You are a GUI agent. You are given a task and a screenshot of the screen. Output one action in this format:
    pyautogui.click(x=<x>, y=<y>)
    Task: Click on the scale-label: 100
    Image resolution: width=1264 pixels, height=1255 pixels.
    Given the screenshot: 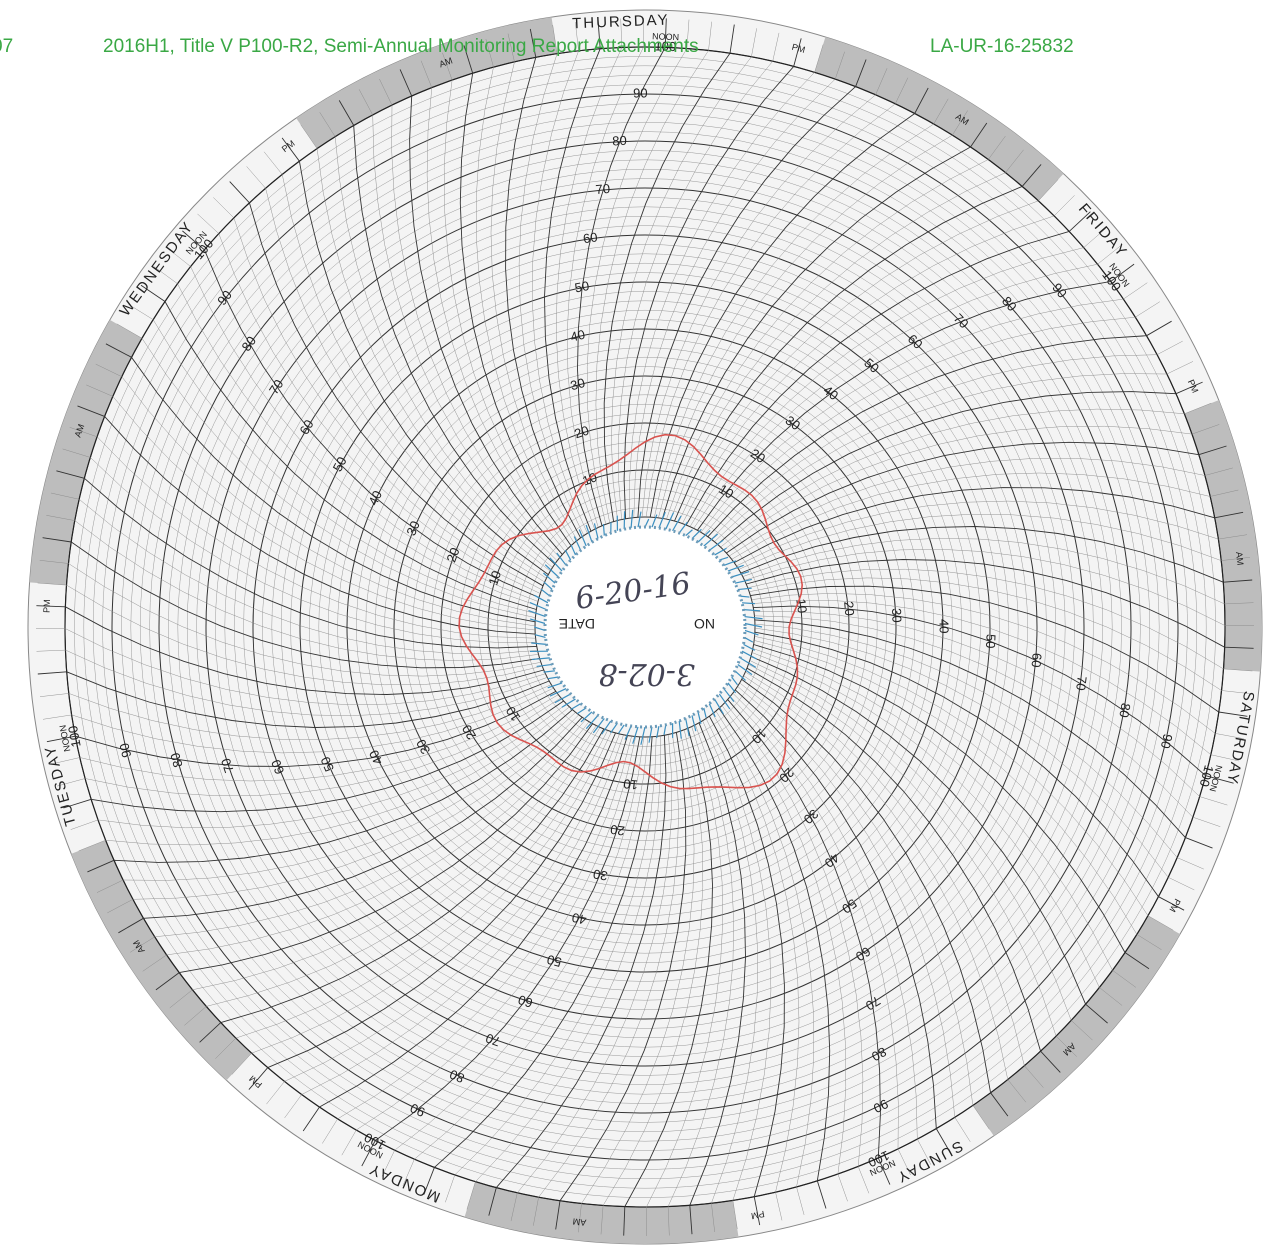 What is the action you would take?
    pyautogui.click(x=1207, y=776)
    